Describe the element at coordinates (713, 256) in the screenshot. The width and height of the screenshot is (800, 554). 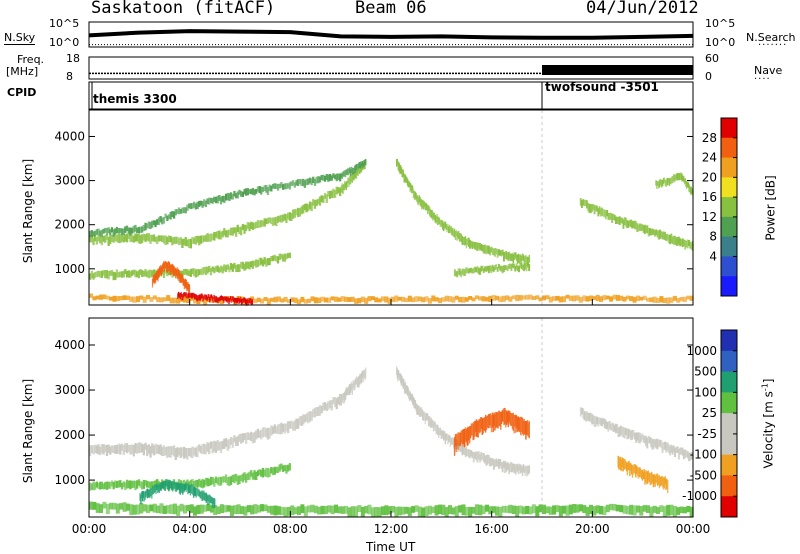
I see `power-colorbar-tick-label: 4` at that location.